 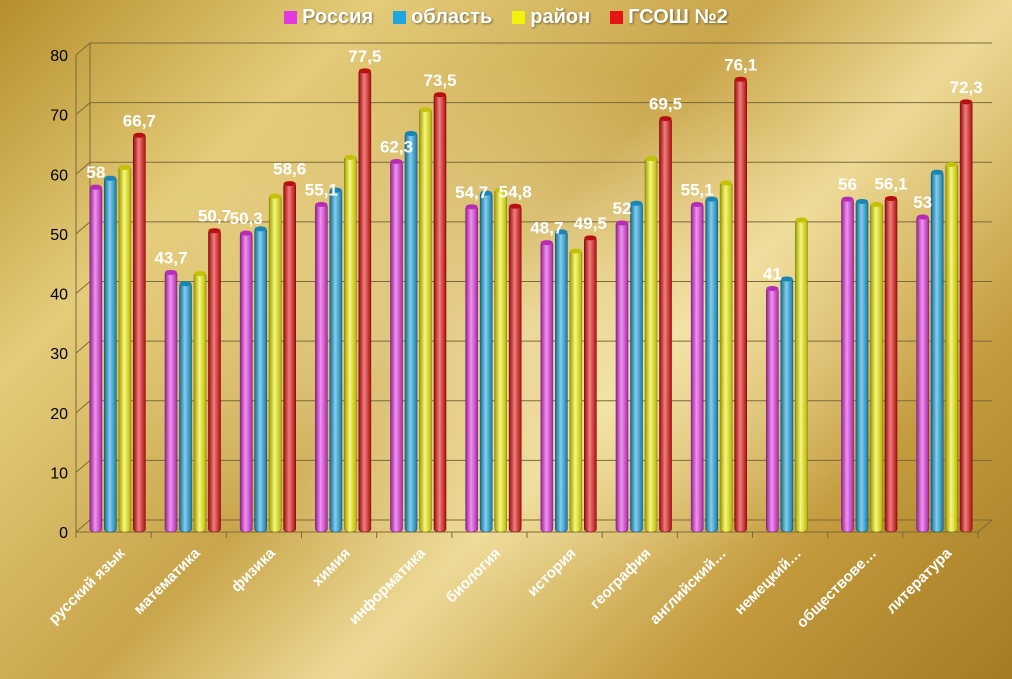 What do you see at coordinates (59, 175) in the screenshot?
I see `y-tick-label: 60` at bounding box center [59, 175].